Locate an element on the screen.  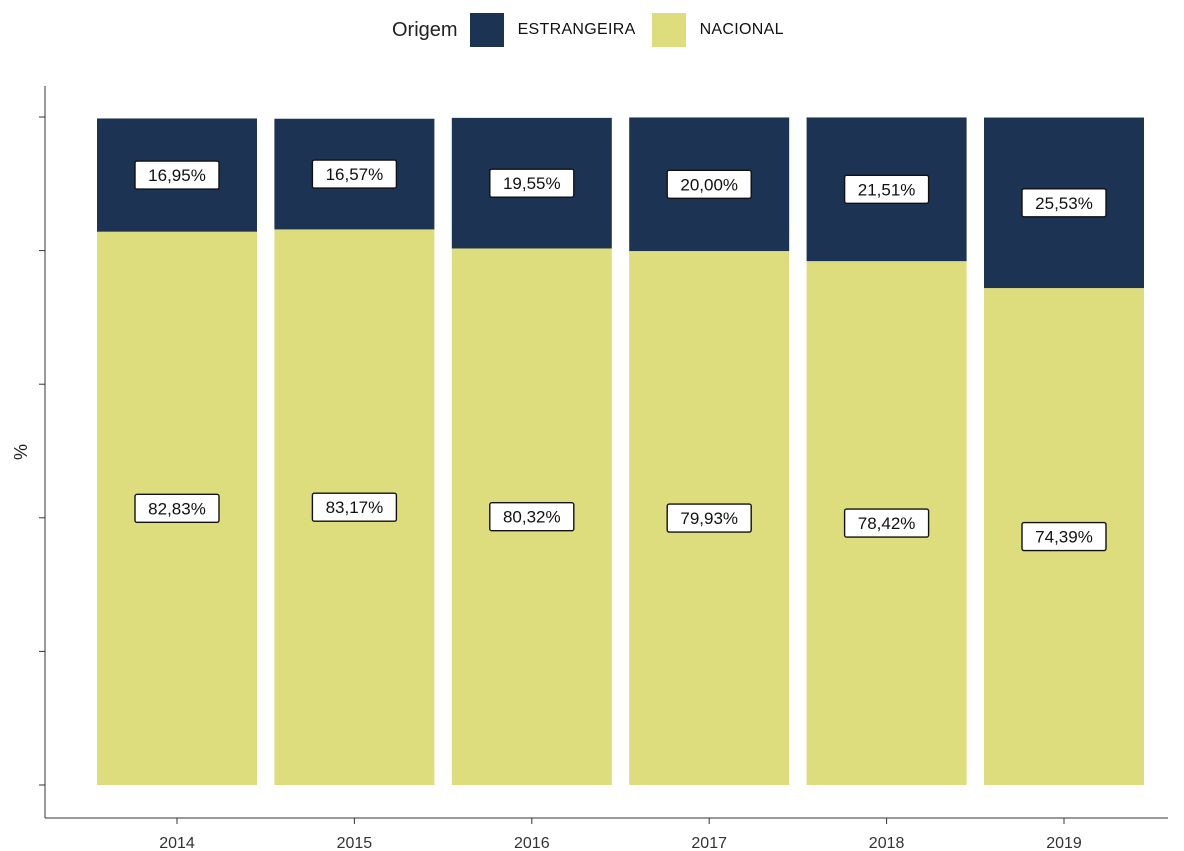
legend-title: Origem is located at coordinates (425, 29).